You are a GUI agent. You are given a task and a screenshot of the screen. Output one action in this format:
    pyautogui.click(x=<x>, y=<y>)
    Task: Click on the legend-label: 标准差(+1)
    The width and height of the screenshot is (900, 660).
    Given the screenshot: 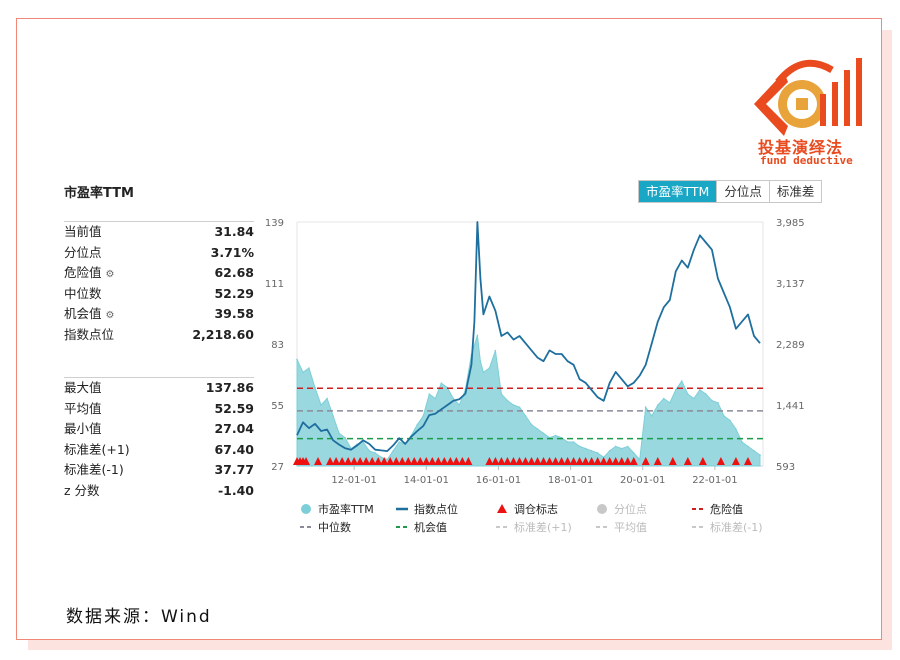 What is the action you would take?
    pyautogui.click(x=543, y=527)
    